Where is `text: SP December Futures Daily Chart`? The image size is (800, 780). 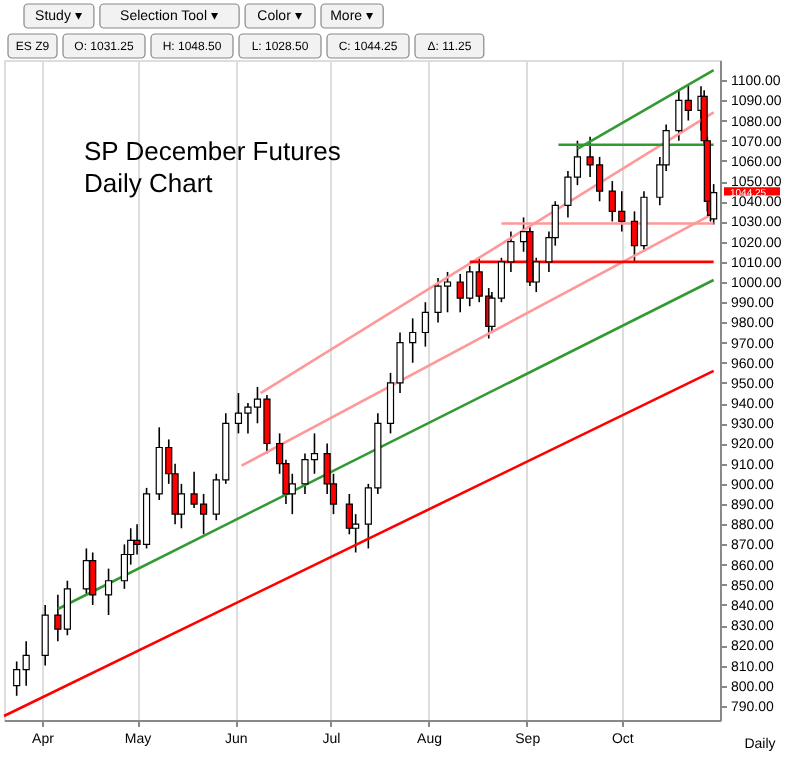 text: SP December Futures Daily Chart is located at coordinates (213, 167).